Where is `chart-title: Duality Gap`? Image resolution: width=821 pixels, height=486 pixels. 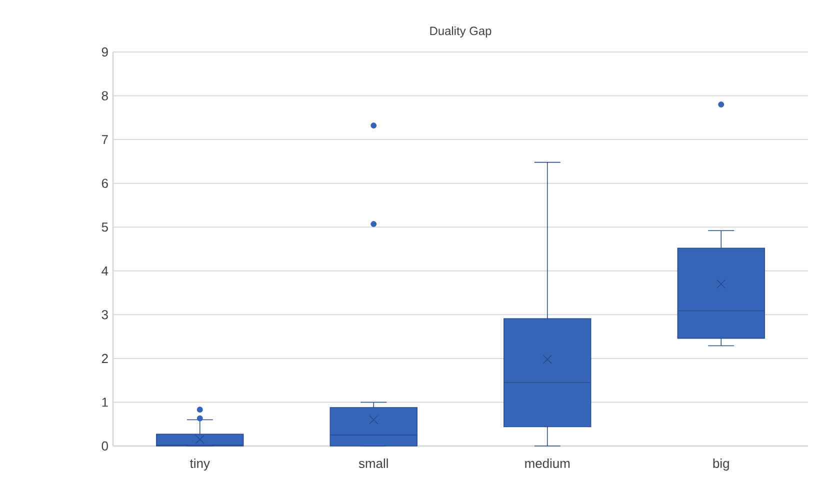
chart-title: Duality Gap is located at coordinates (461, 32).